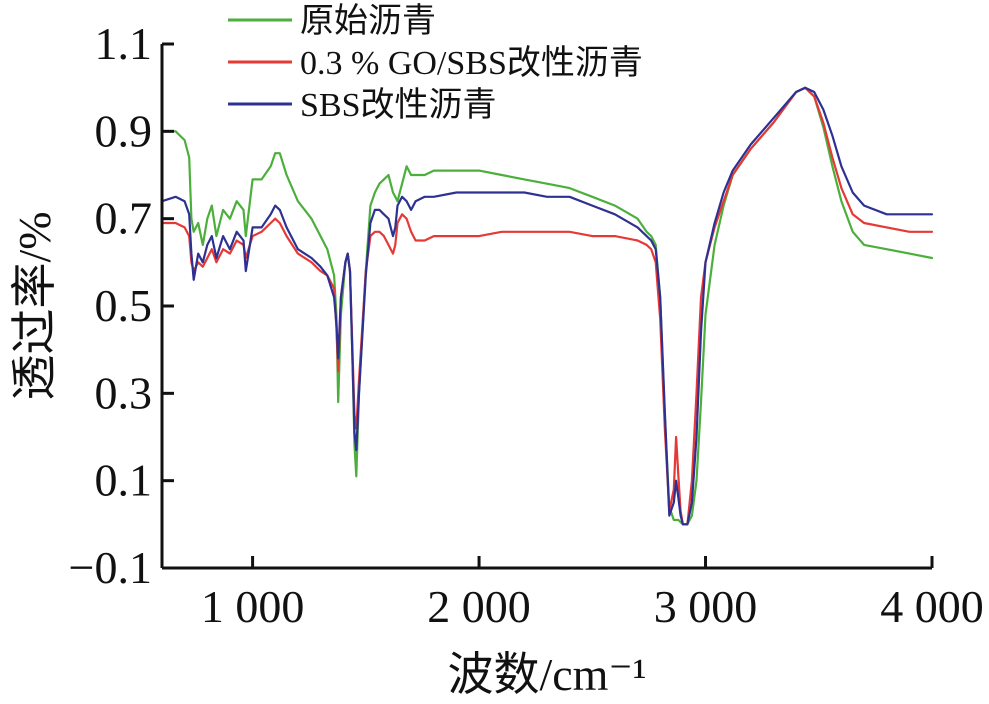  Describe the element at coordinates (253, 606) in the screenshot. I see `x-tick-label: 1 000` at that location.